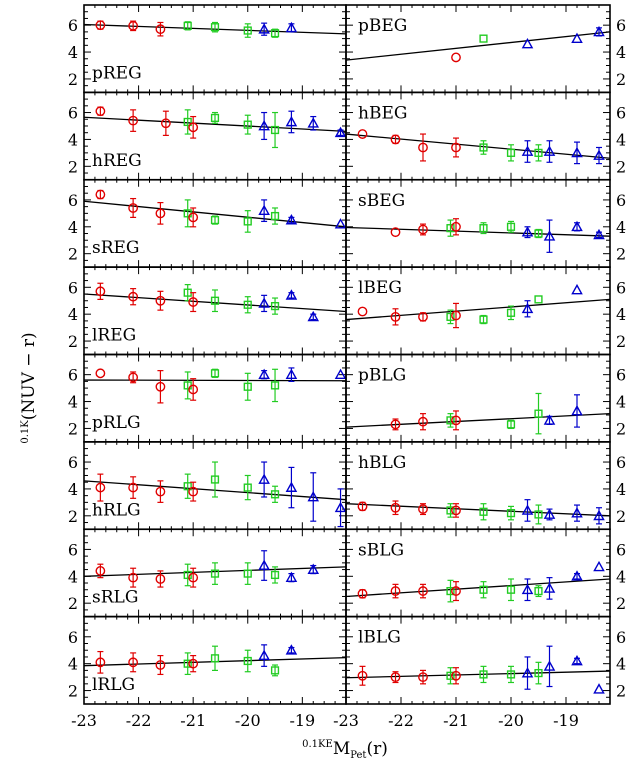  What do you see at coordinates (117, 73) in the screenshot?
I see `panel-label: pREG` at bounding box center [117, 73].